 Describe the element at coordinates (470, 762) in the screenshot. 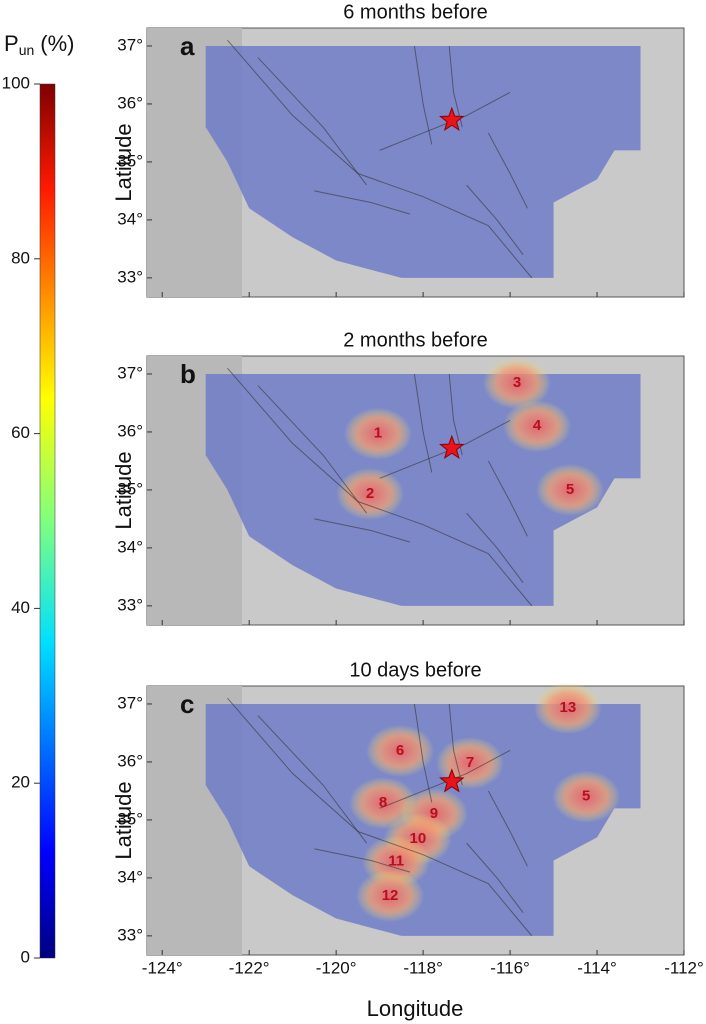

I see `region-label: 7` at that location.